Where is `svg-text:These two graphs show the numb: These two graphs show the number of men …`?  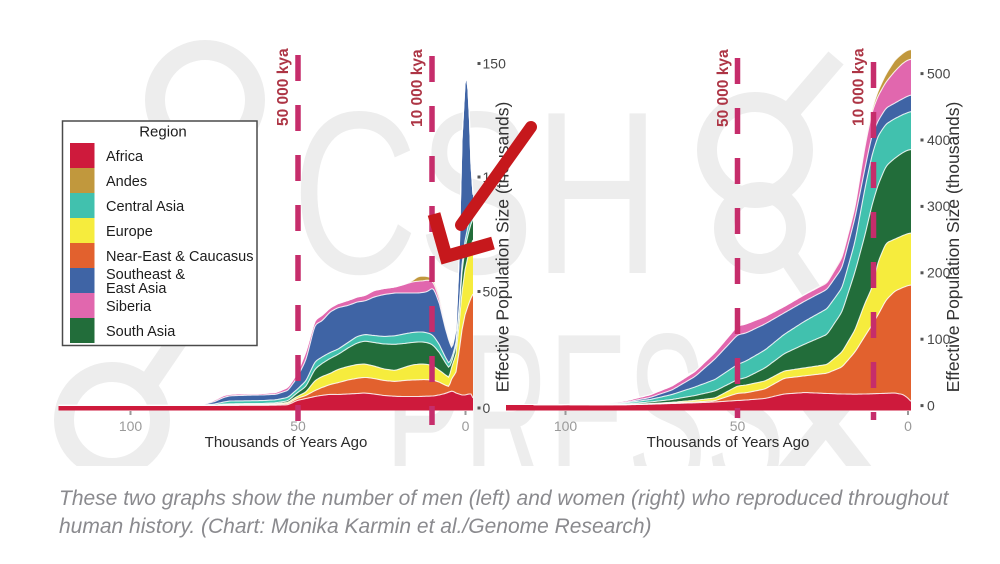 svg-text:These two graphs show the numb: These two graphs show the number of men … is located at coordinates (504, 498).